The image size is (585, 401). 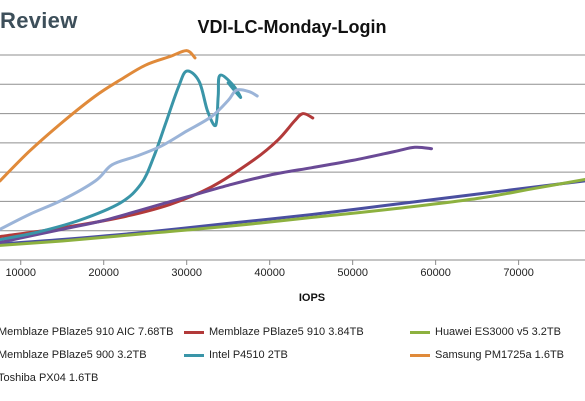 I want to click on legend-item: Samsung PM1725a 1.6TB, so click(x=487, y=355).